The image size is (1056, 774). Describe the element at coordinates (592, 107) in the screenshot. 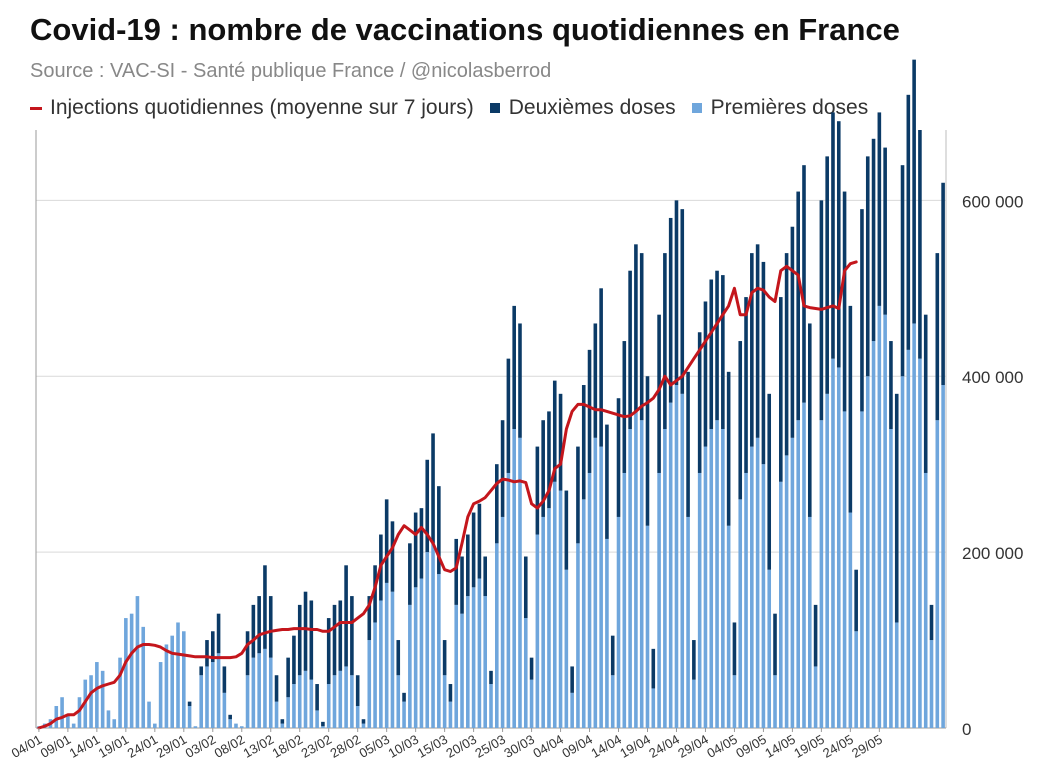

I see `legend-second-label: Deuxièmes doses` at that location.